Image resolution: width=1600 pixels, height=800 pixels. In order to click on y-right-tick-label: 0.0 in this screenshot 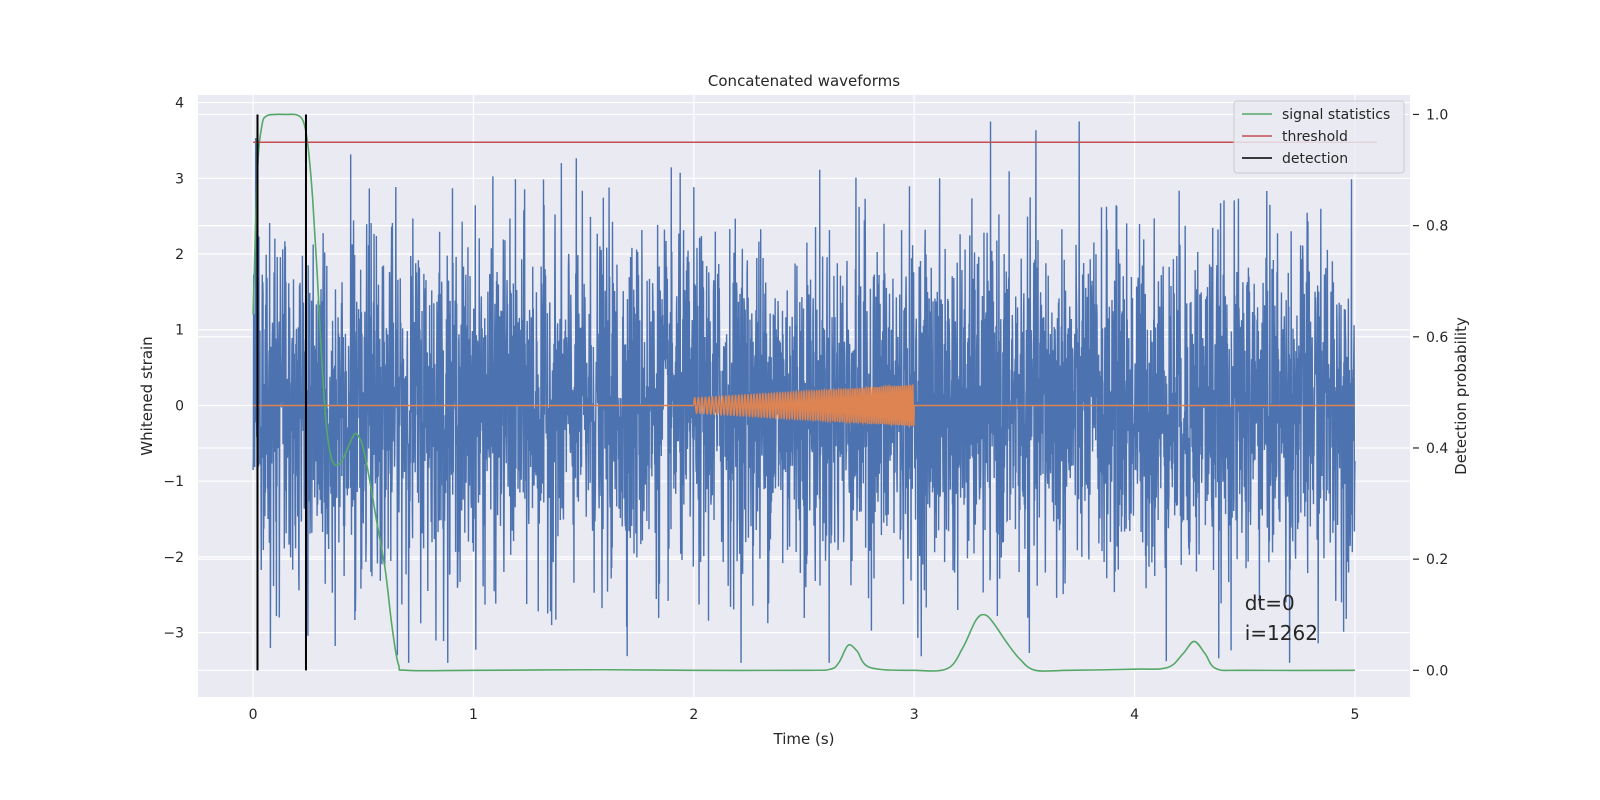, I will do `click(1437, 671)`.